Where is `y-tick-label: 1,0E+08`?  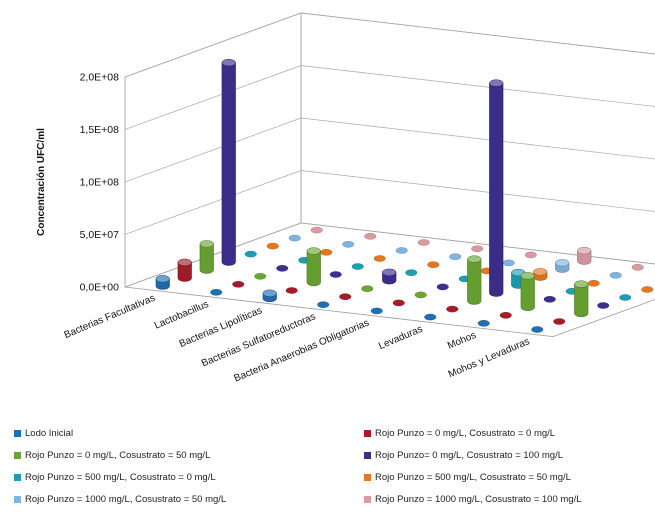 y-tick-label: 1,0E+08 is located at coordinates (100, 183).